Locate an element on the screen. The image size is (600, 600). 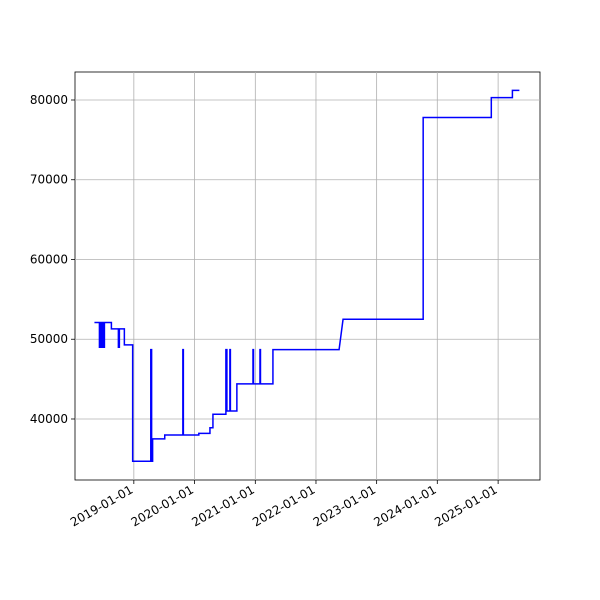
y-tick-label: 80000 is located at coordinates (49, 100).